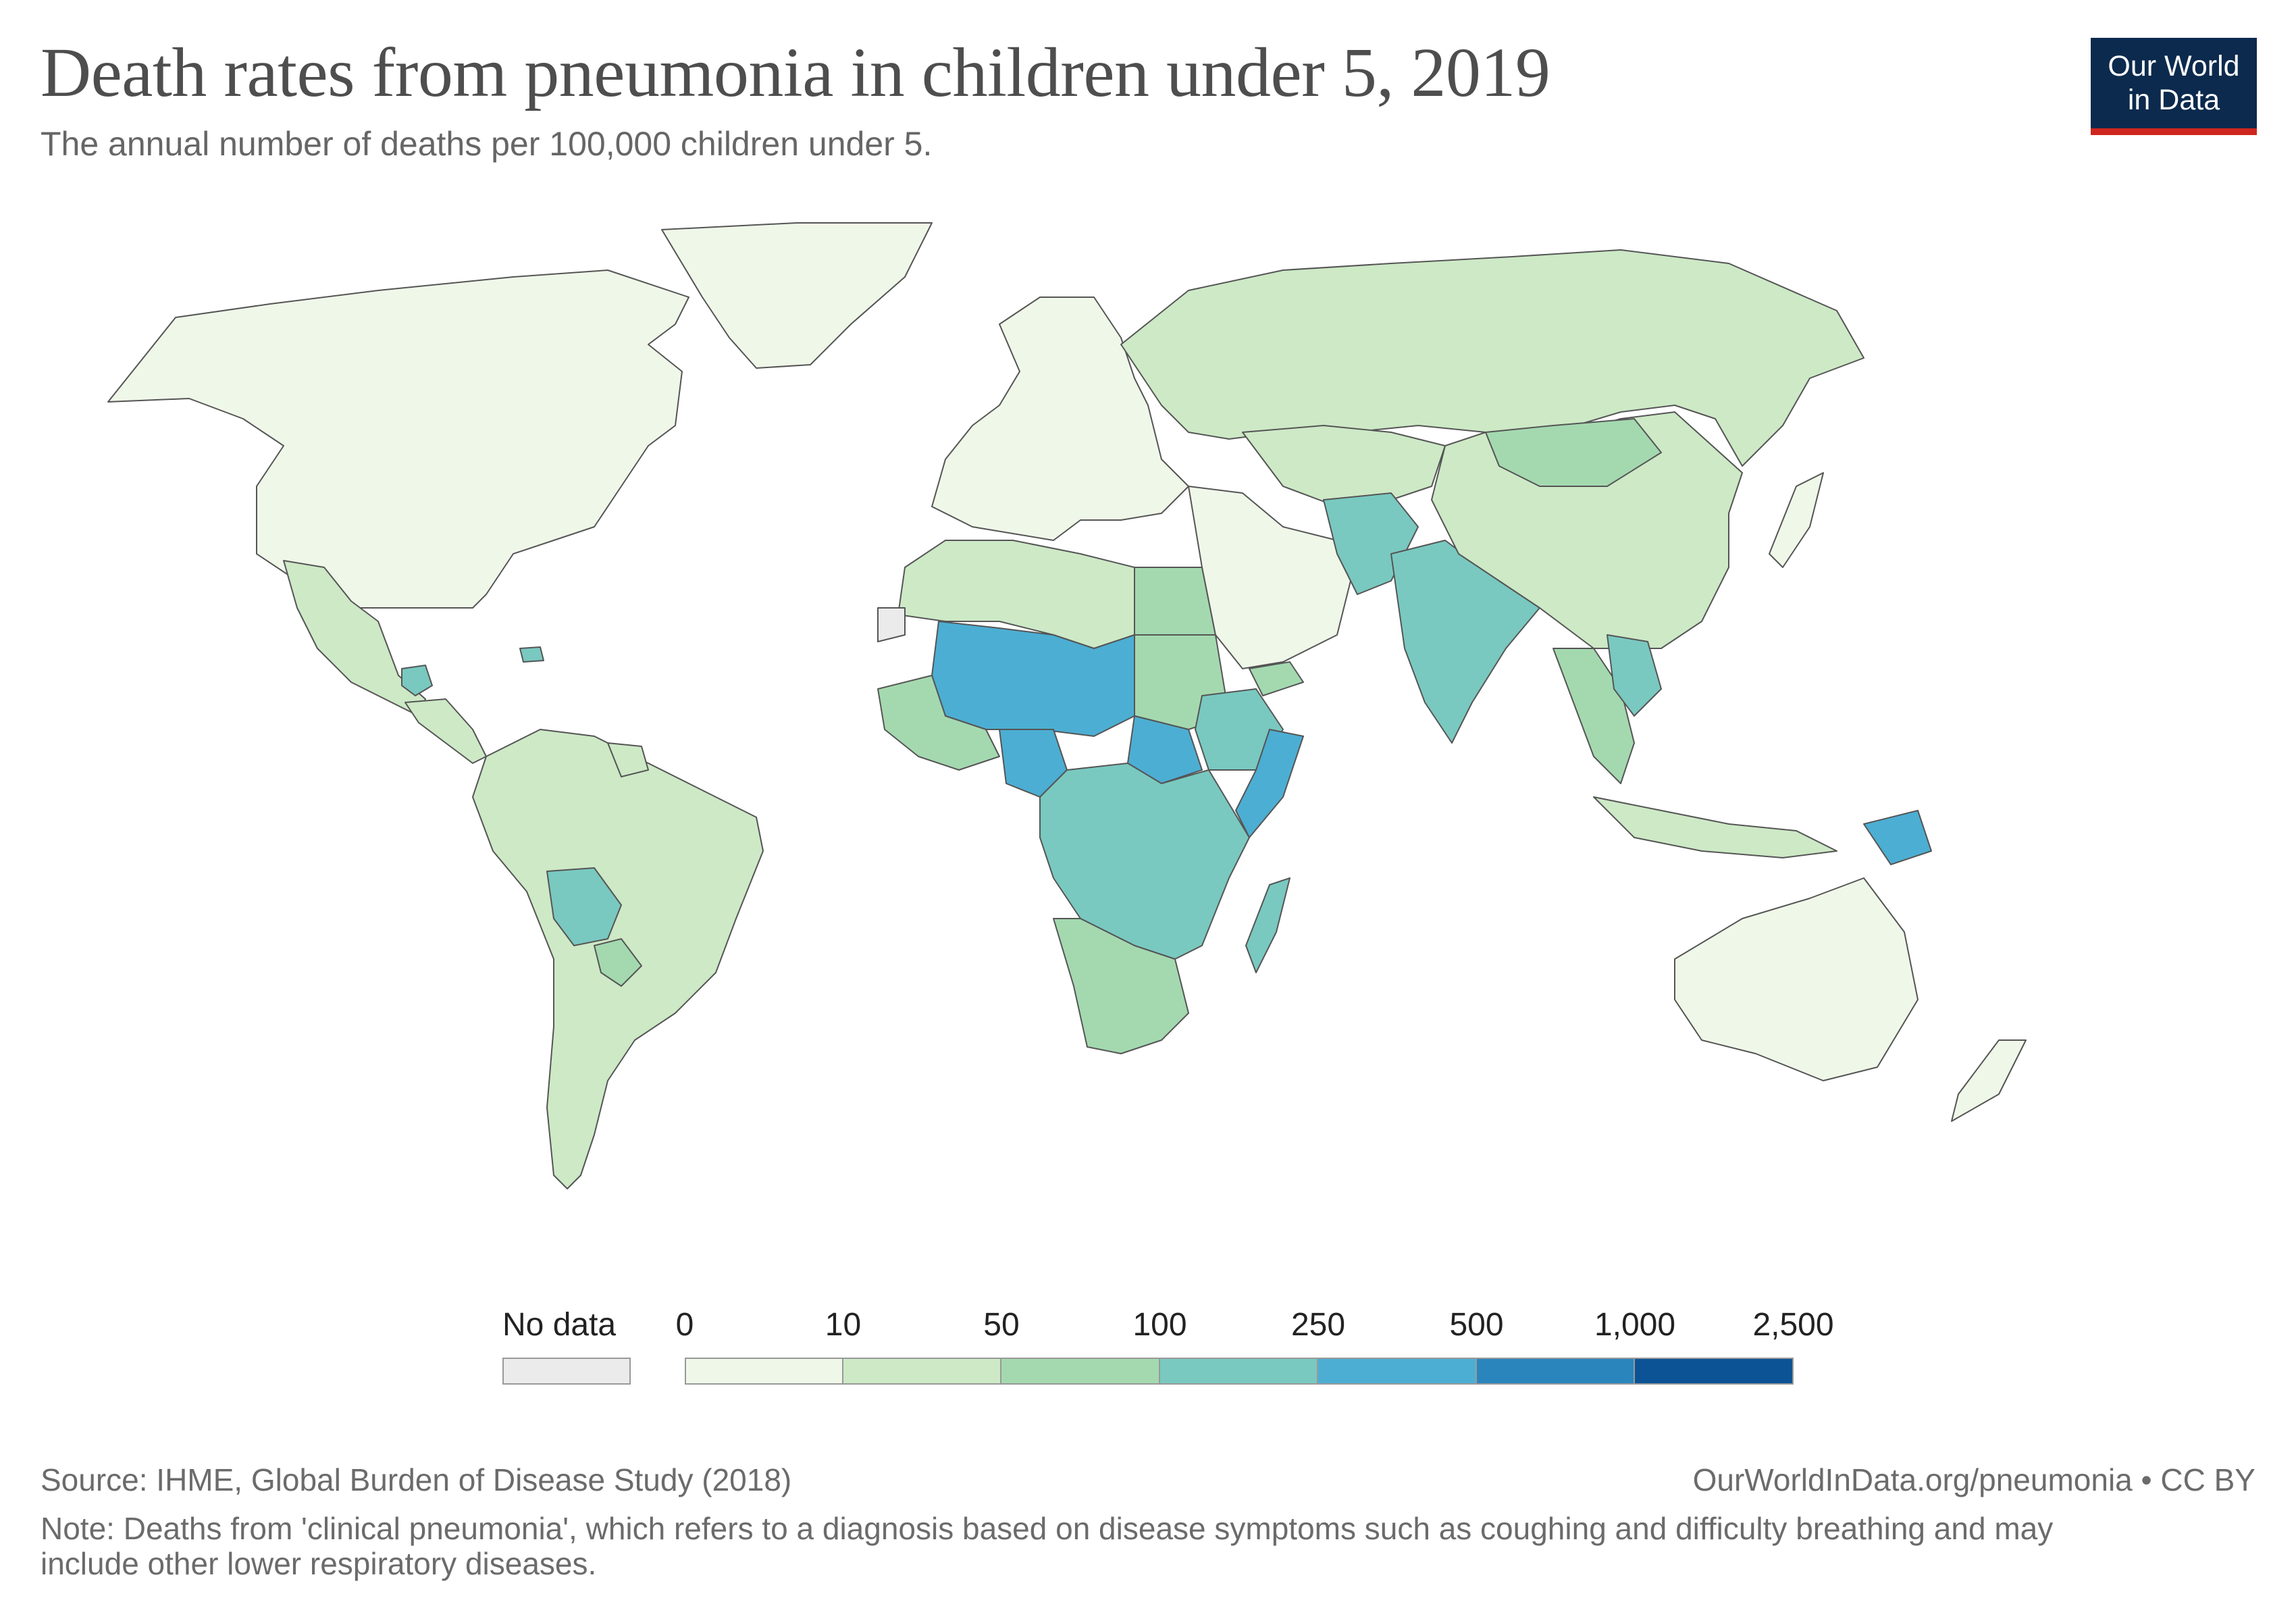 The width and height of the screenshot is (2296, 1621). I want to click on region-west-africa, so click(938, 723).